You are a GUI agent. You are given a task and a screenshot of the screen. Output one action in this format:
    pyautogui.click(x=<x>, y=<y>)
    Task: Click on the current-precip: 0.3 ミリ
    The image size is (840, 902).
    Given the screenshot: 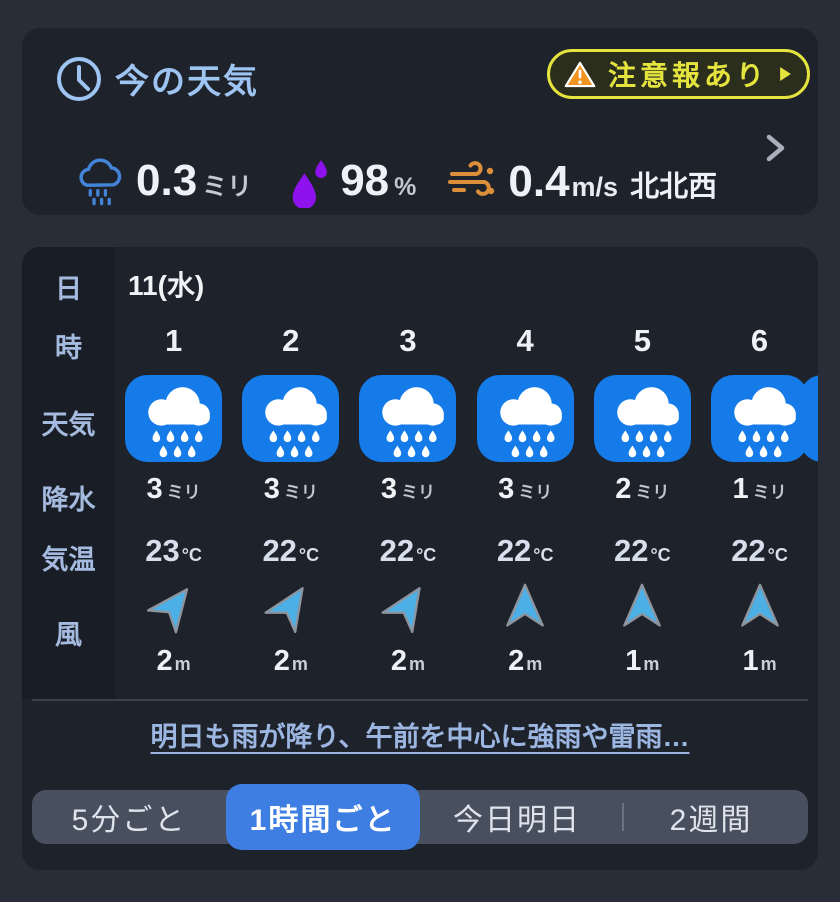 What is the action you would take?
    pyautogui.click(x=163, y=182)
    